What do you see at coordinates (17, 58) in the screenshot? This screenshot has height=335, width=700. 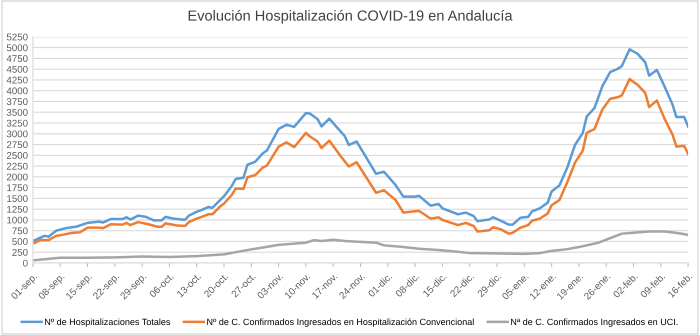 I see `y-tick-label: 4750` at bounding box center [17, 58].